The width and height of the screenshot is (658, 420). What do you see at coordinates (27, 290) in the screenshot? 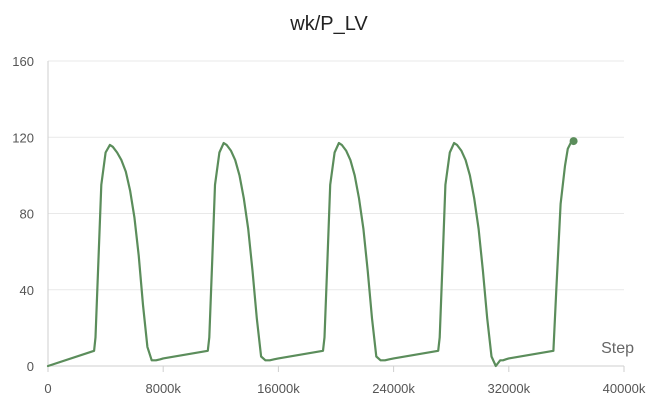
I see `y-tick-label: 40` at bounding box center [27, 290].